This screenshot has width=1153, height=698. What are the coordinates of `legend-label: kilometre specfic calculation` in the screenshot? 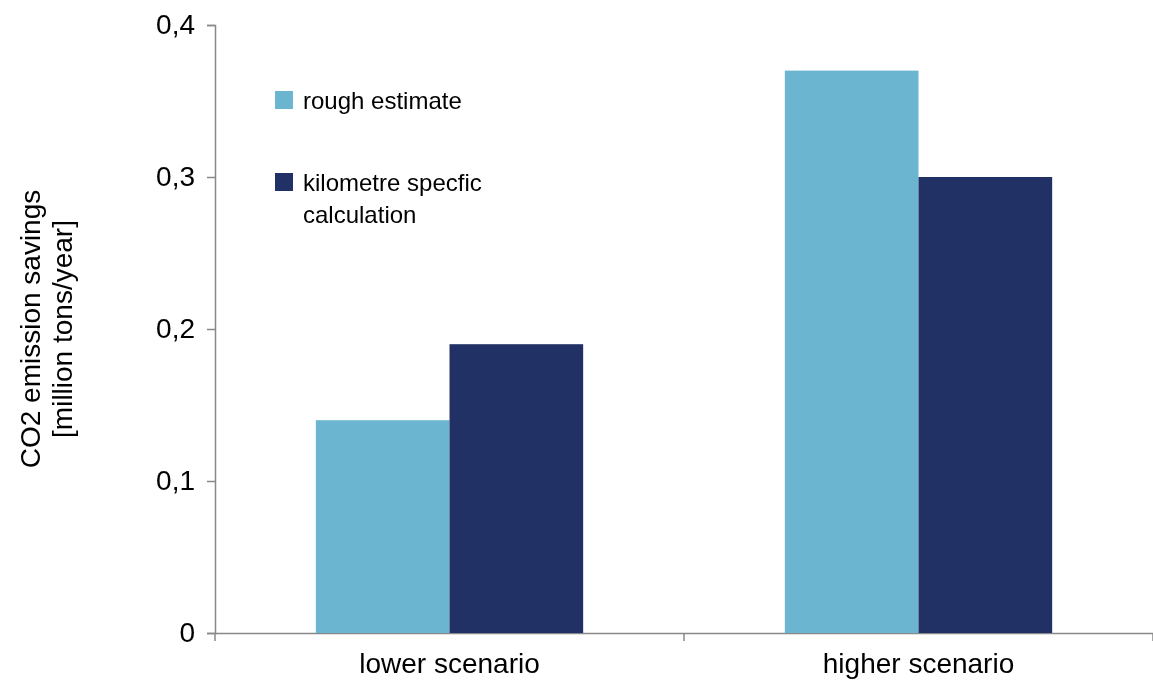 It's located at (392, 198).